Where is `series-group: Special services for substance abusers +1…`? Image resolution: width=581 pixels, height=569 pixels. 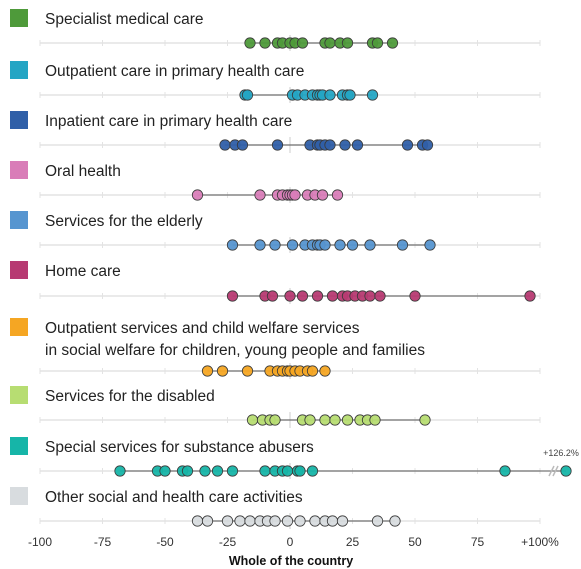 series-group: Special services for substance abusers +1… is located at coordinates (294, 458).